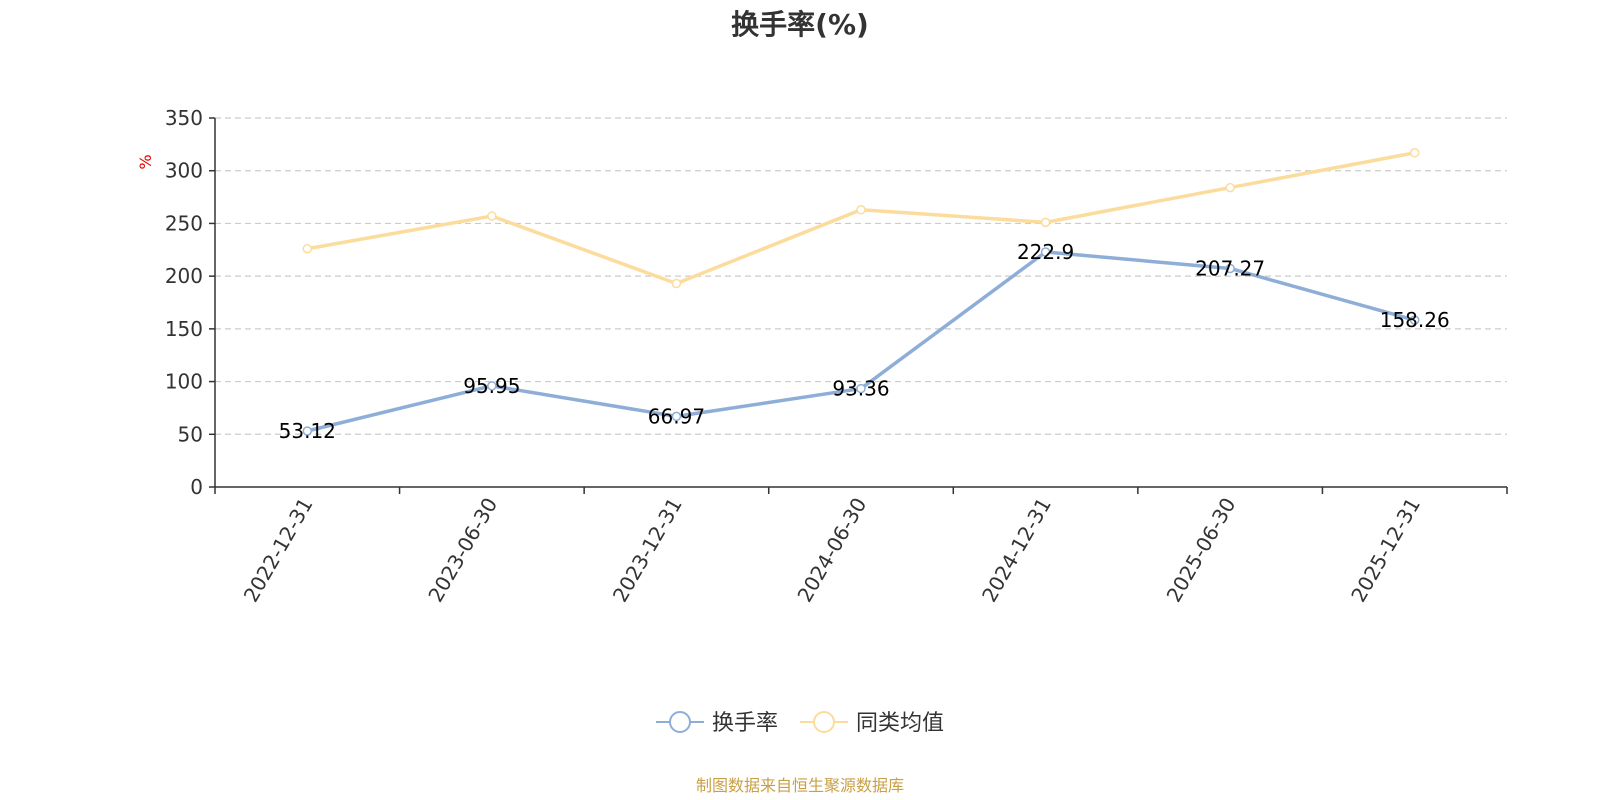  What do you see at coordinates (184, 276) in the screenshot?
I see `y-tick-label: 200` at bounding box center [184, 276].